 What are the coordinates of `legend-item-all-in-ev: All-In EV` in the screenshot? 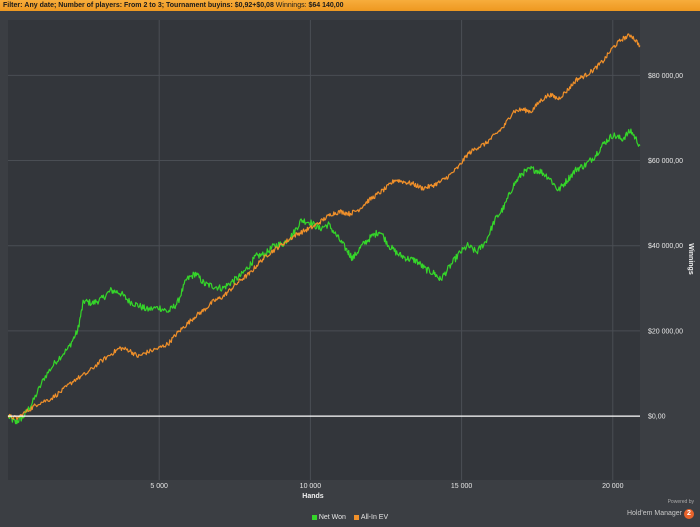 It's located at (371, 517).